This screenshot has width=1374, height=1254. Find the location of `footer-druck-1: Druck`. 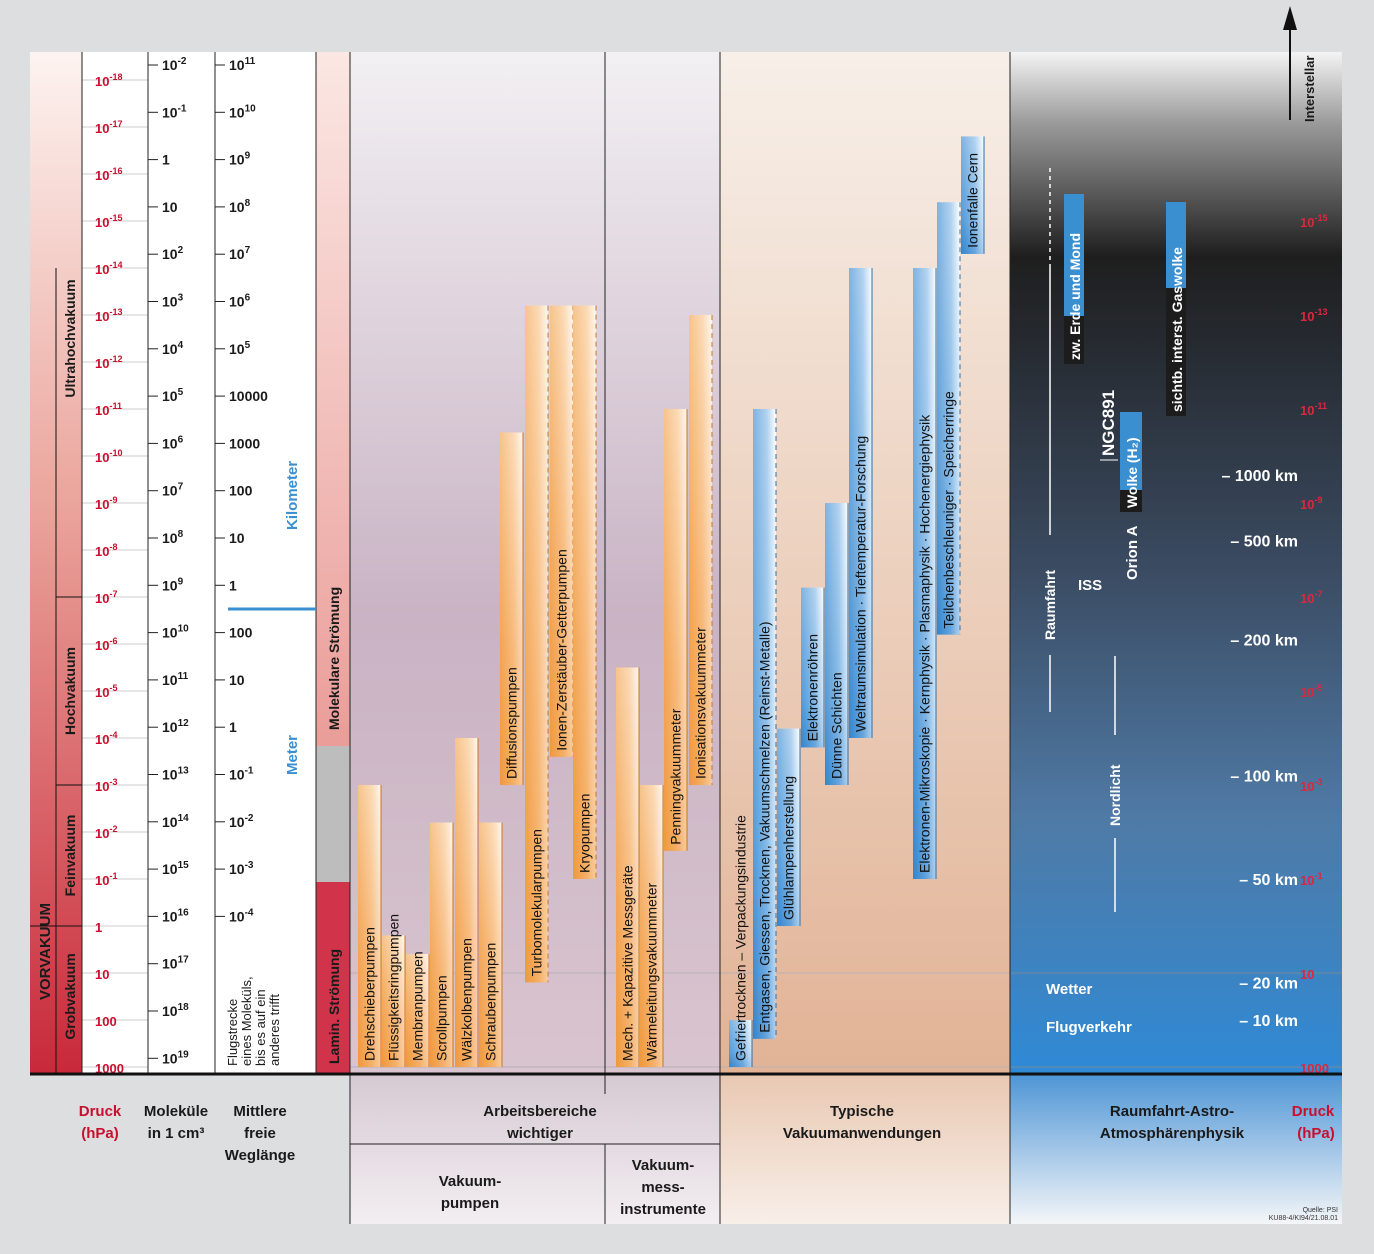

footer-druck-1: Druck is located at coordinates (100, 1111).